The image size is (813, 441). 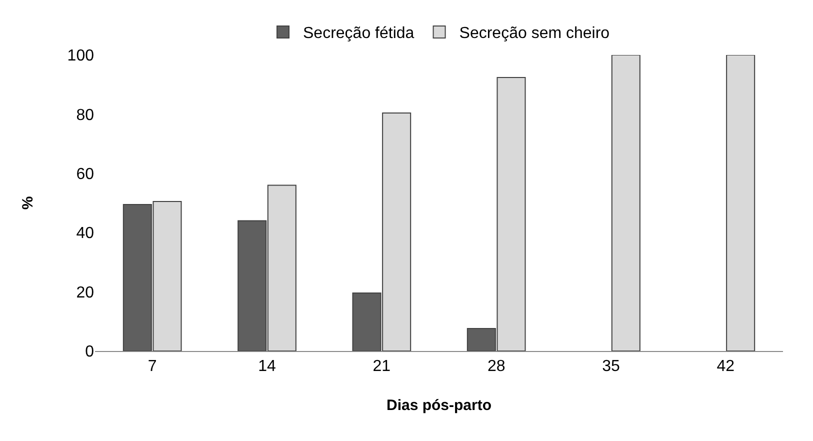 What do you see at coordinates (534, 33) in the screenshot?
I see `legend-label: Secreção sem cheiro` at bounding box center [534, 33].